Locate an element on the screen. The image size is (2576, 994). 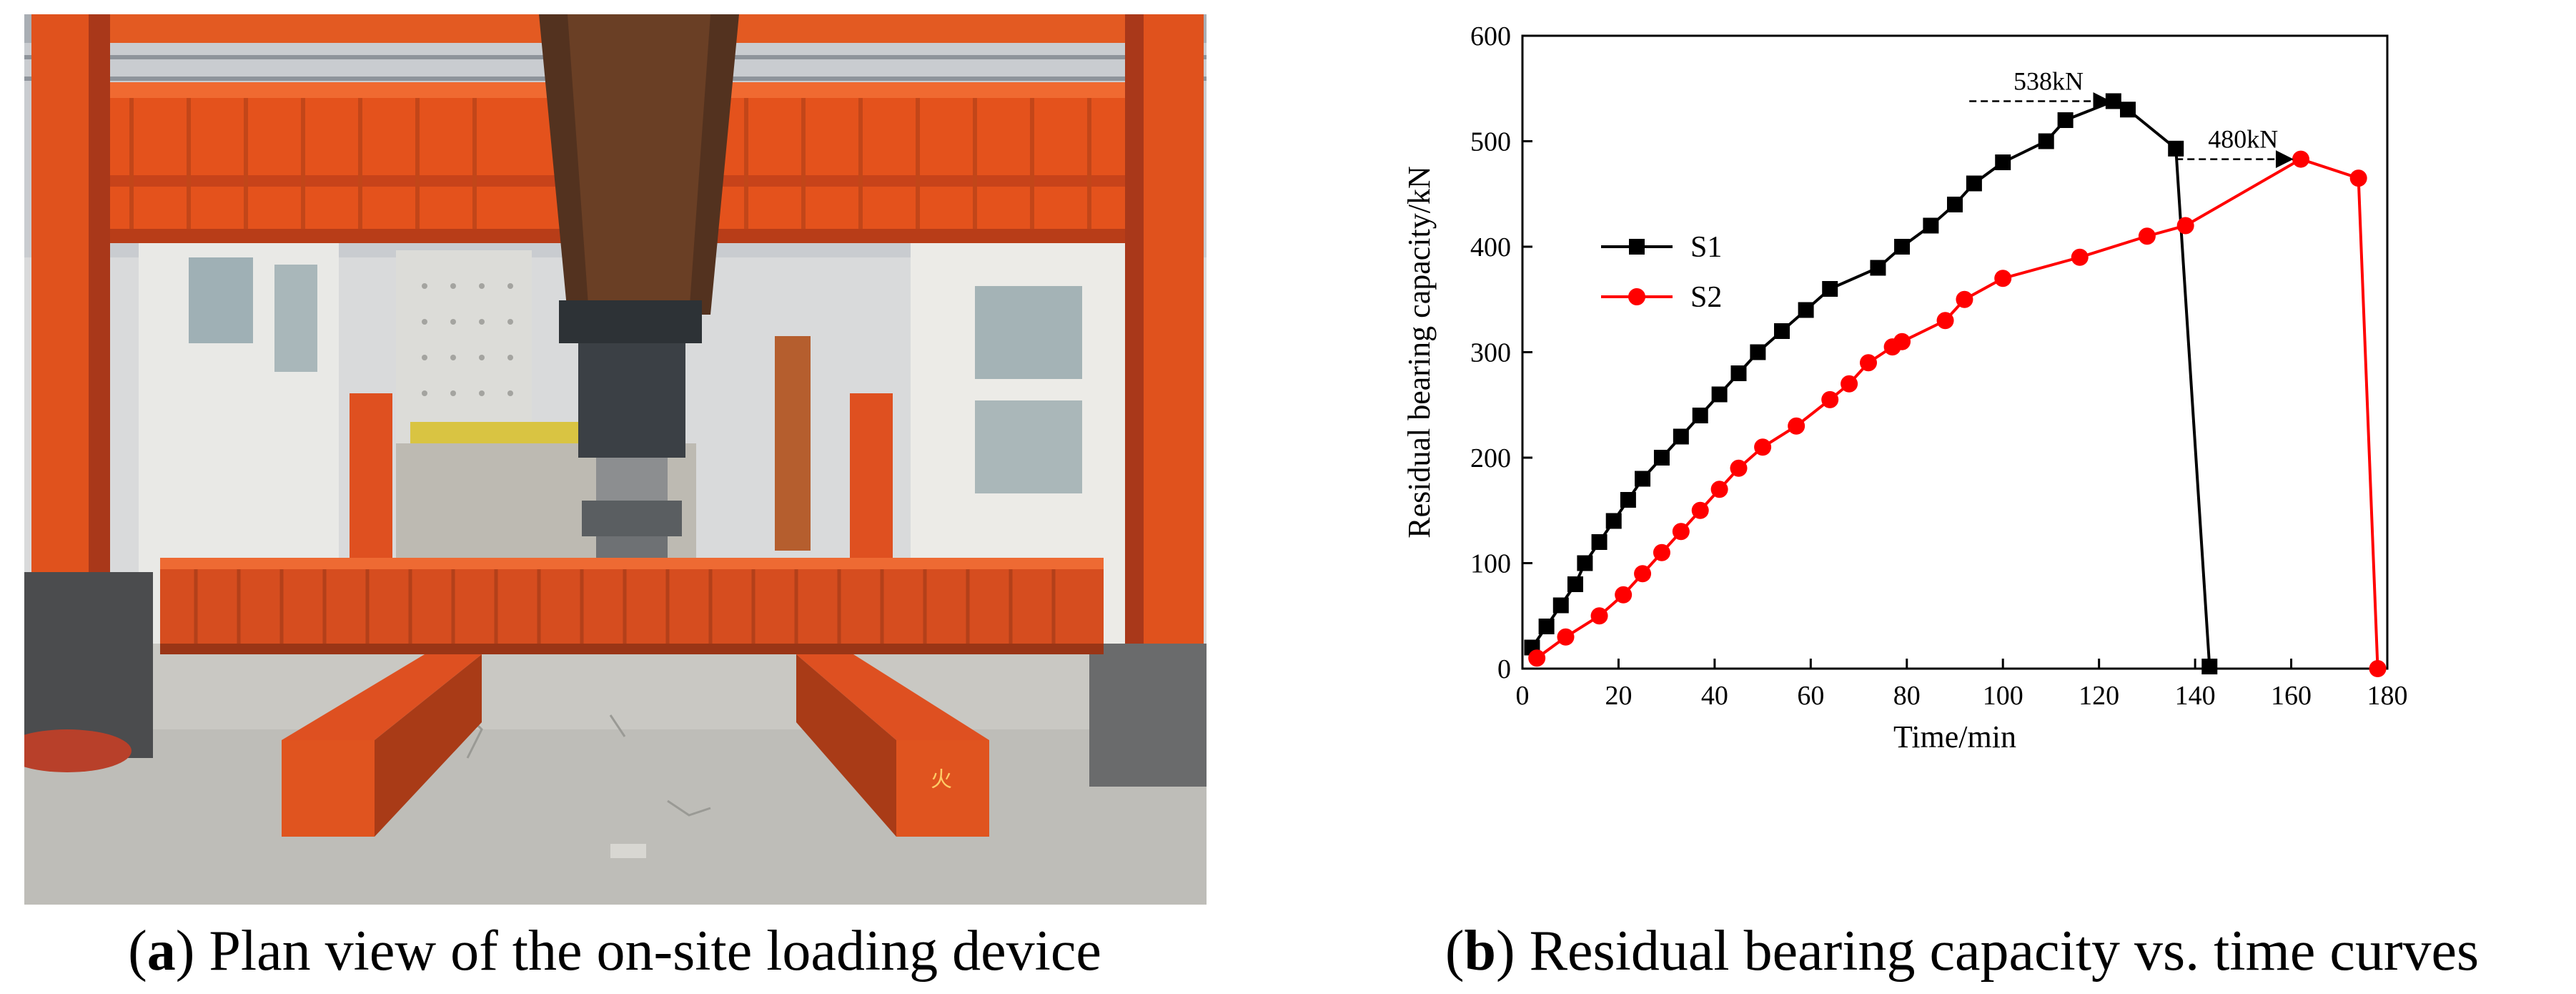
x-tick-label: 120 is located at coordinates (2099, 696).